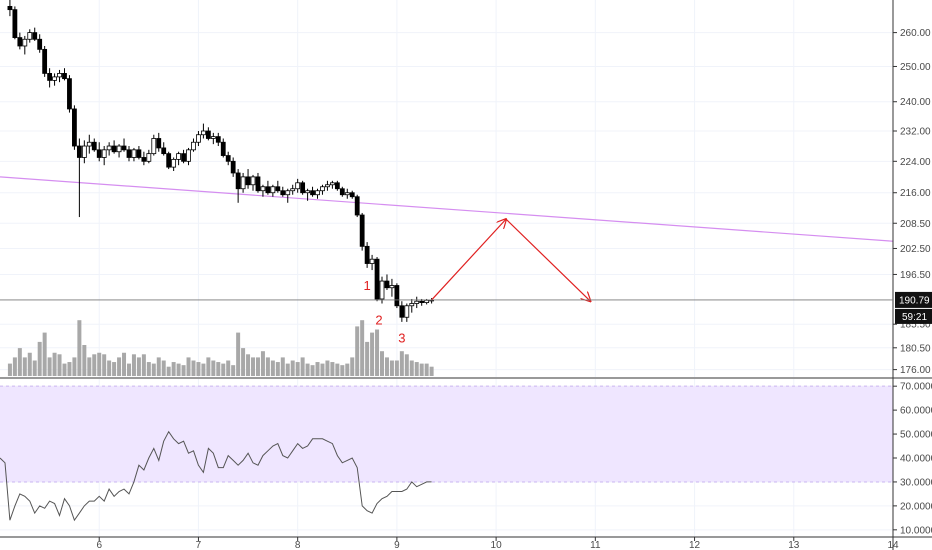  What do you see at coordinates (915, 102) in the screenshot?
I see `y-tick-label: 240.00` at bounding box center [915, 102].